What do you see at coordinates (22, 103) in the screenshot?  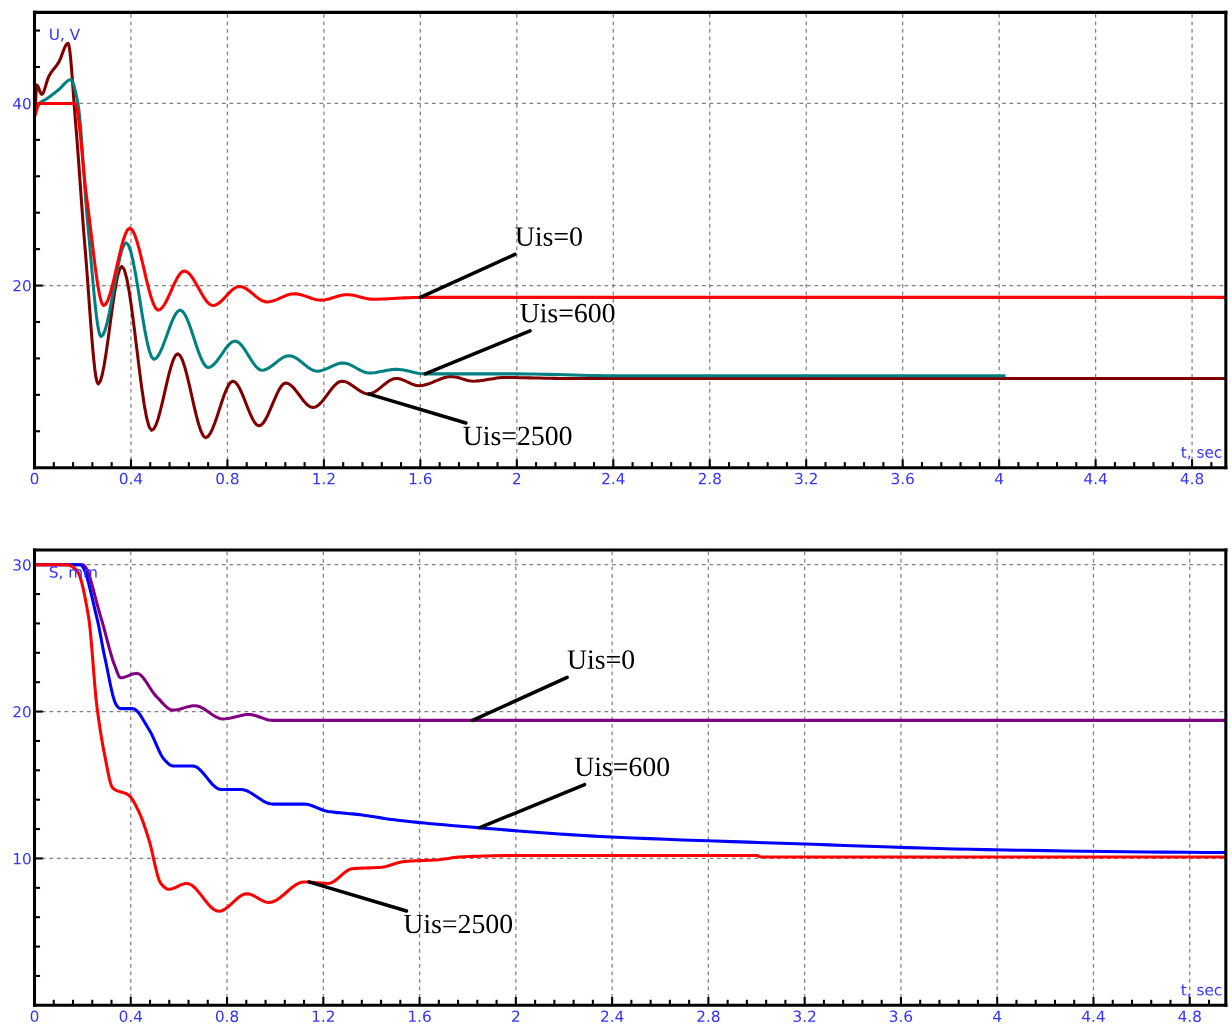 I see `y-tick-label: 40` at bounding box center [22, 103].